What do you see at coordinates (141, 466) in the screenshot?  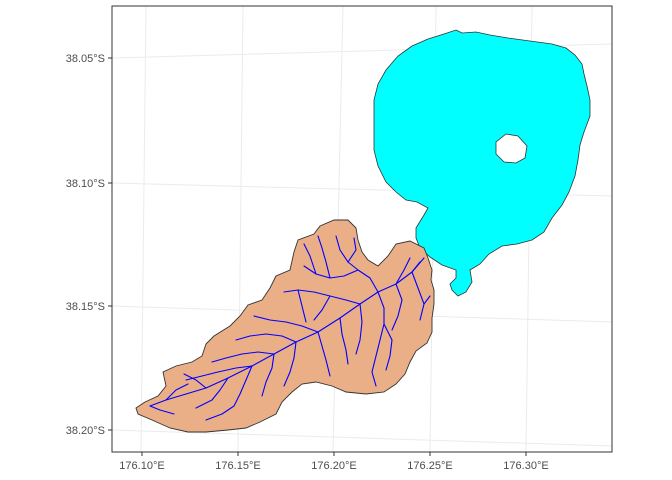 I see `x-tick-label: 176.10°E` at bounding box center [141, 466].